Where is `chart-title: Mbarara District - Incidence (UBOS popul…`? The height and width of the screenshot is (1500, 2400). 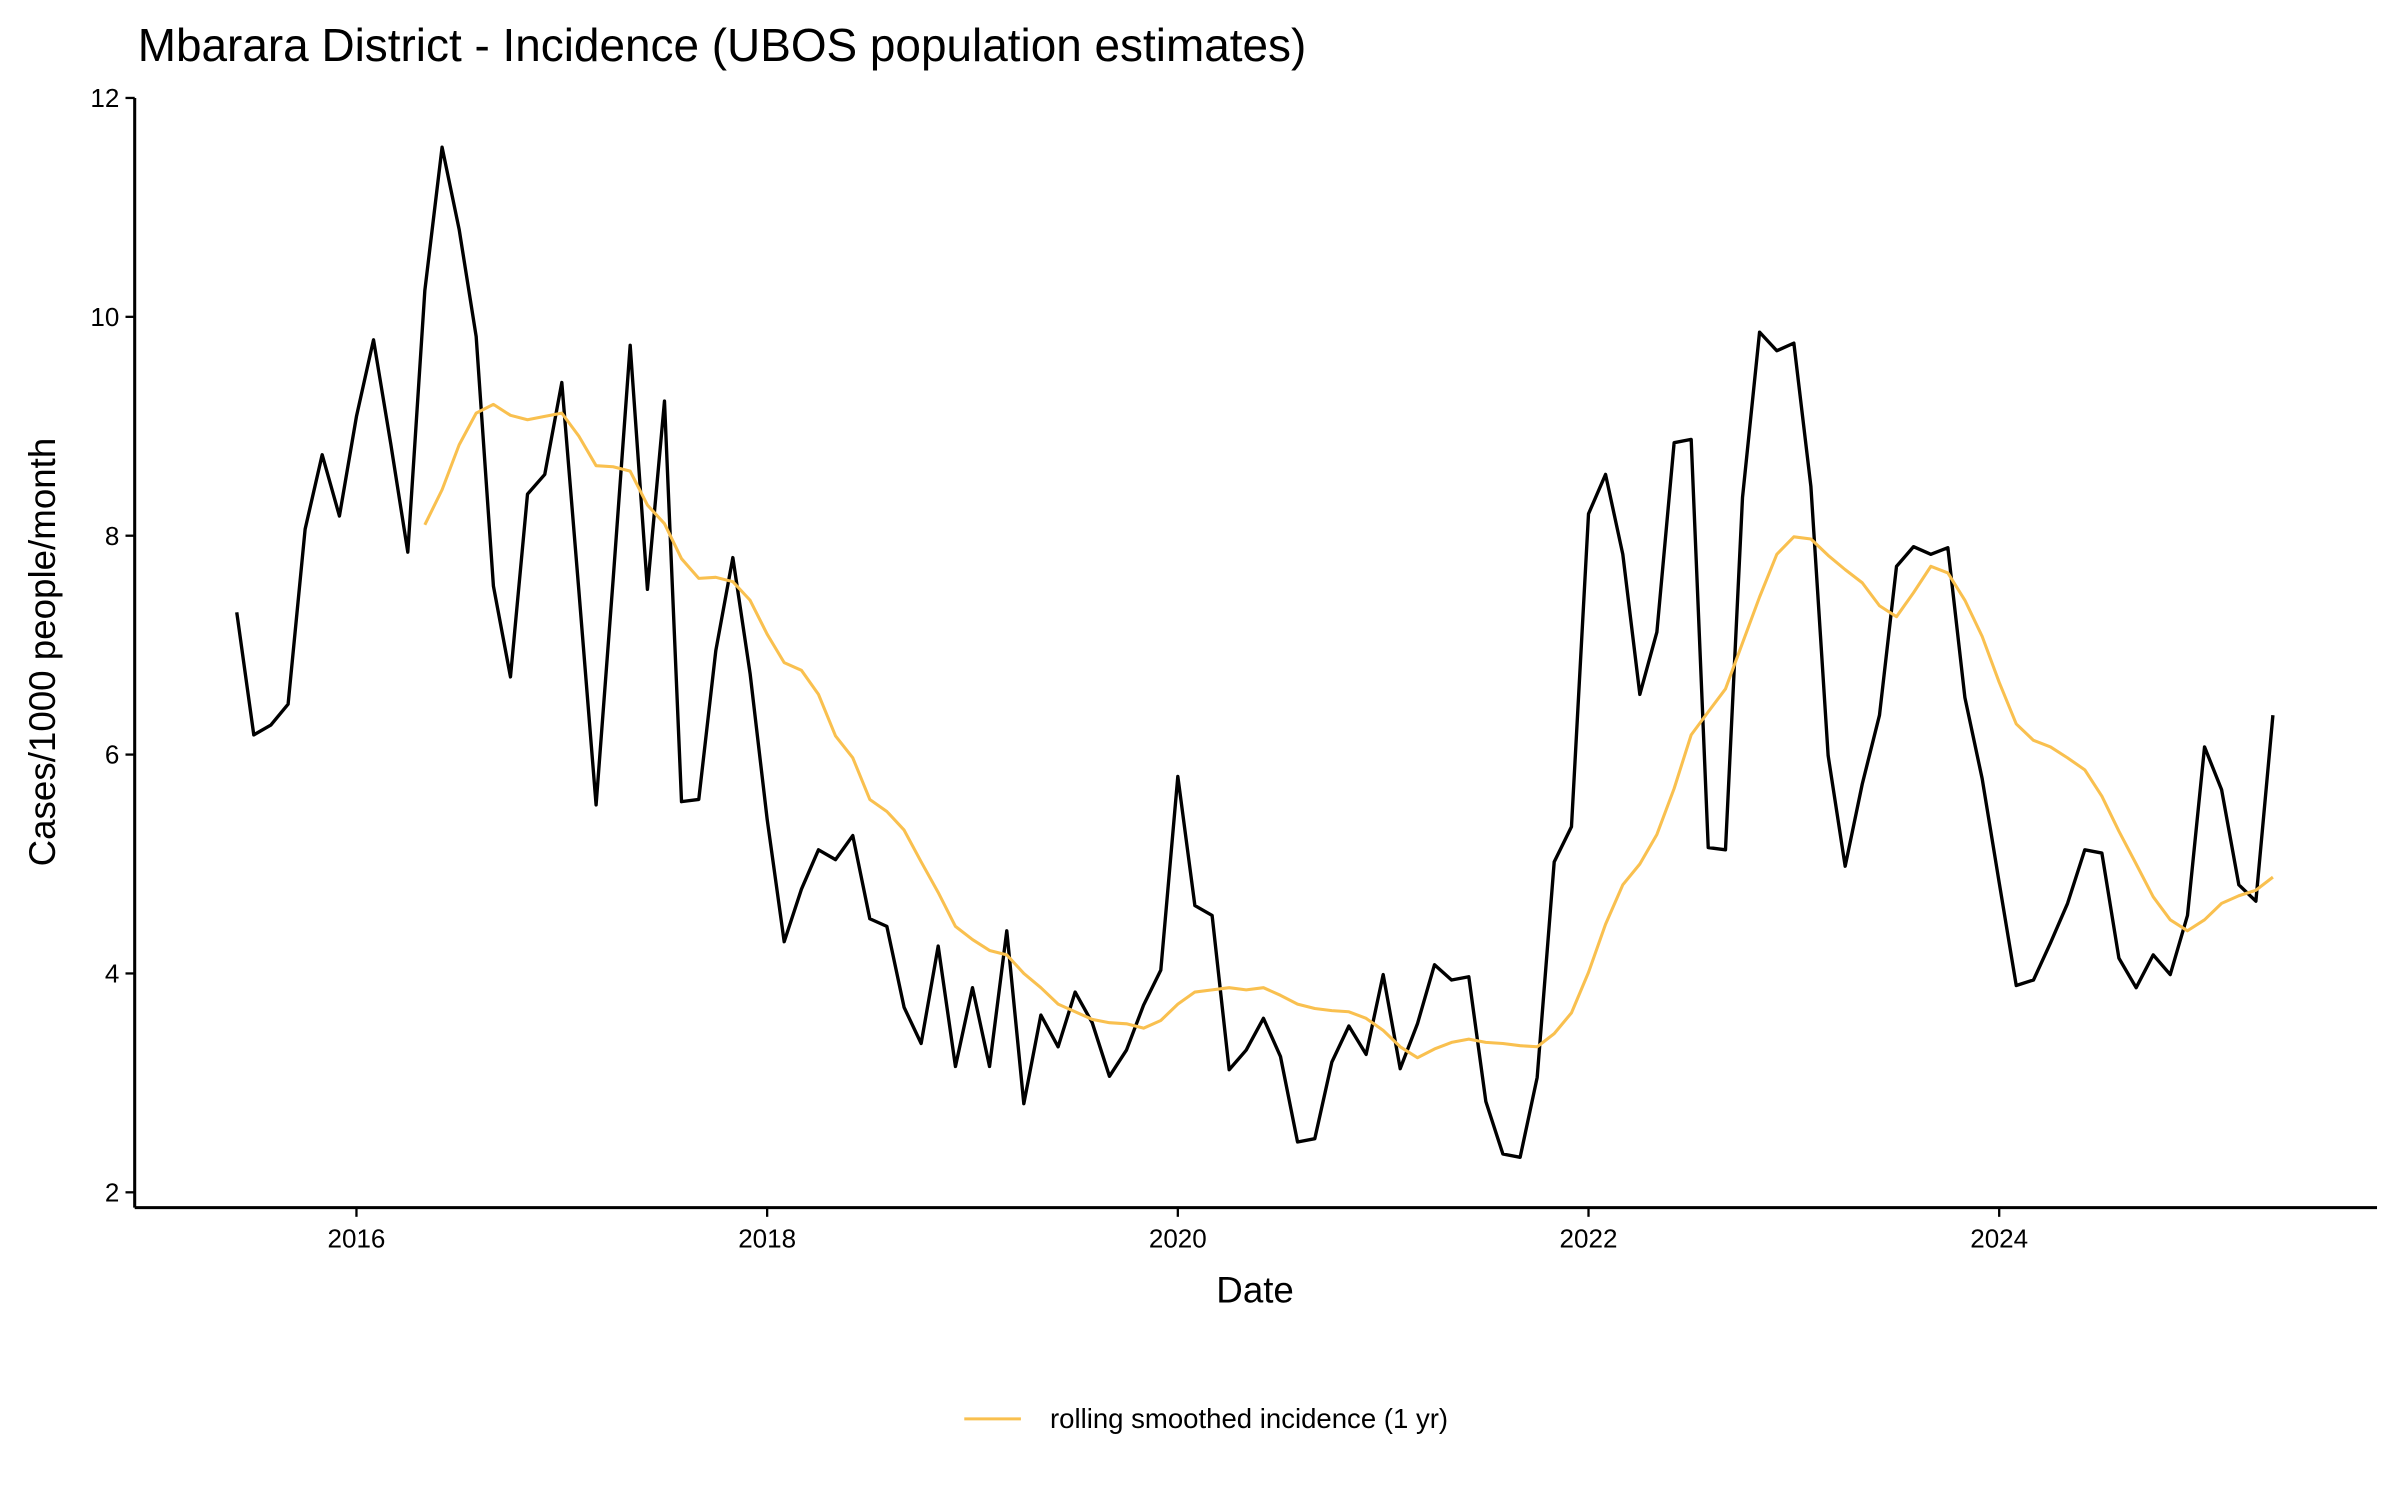 chart-title: Mbarara District - Incidence (UBOS popul… is located at coordinates (722, 45).